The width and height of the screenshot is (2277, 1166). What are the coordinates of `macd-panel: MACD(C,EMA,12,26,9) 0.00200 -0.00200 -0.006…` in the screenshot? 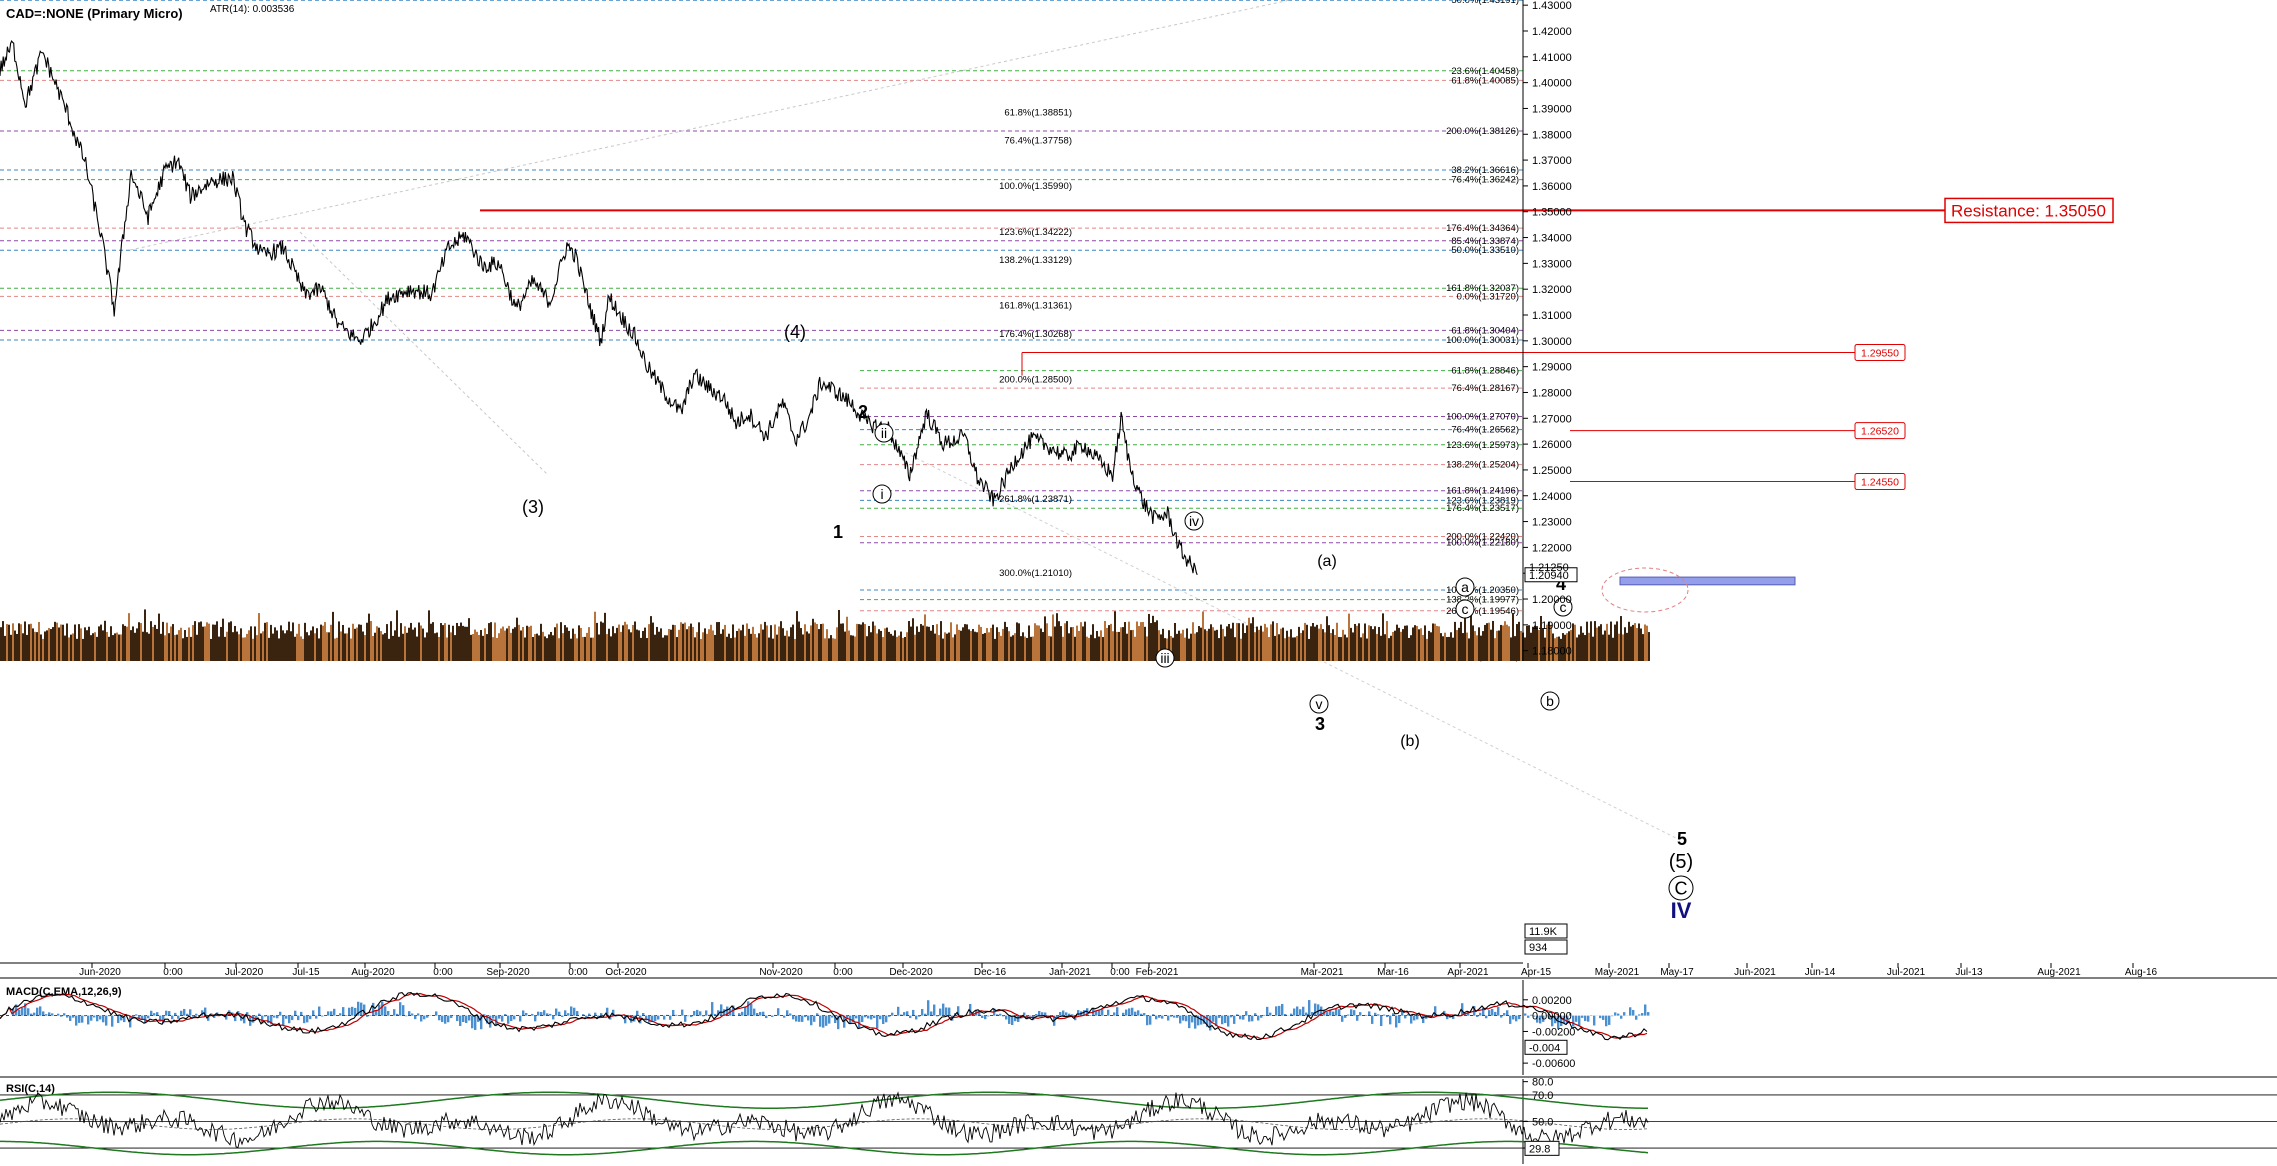 It's located at (825, 1027).